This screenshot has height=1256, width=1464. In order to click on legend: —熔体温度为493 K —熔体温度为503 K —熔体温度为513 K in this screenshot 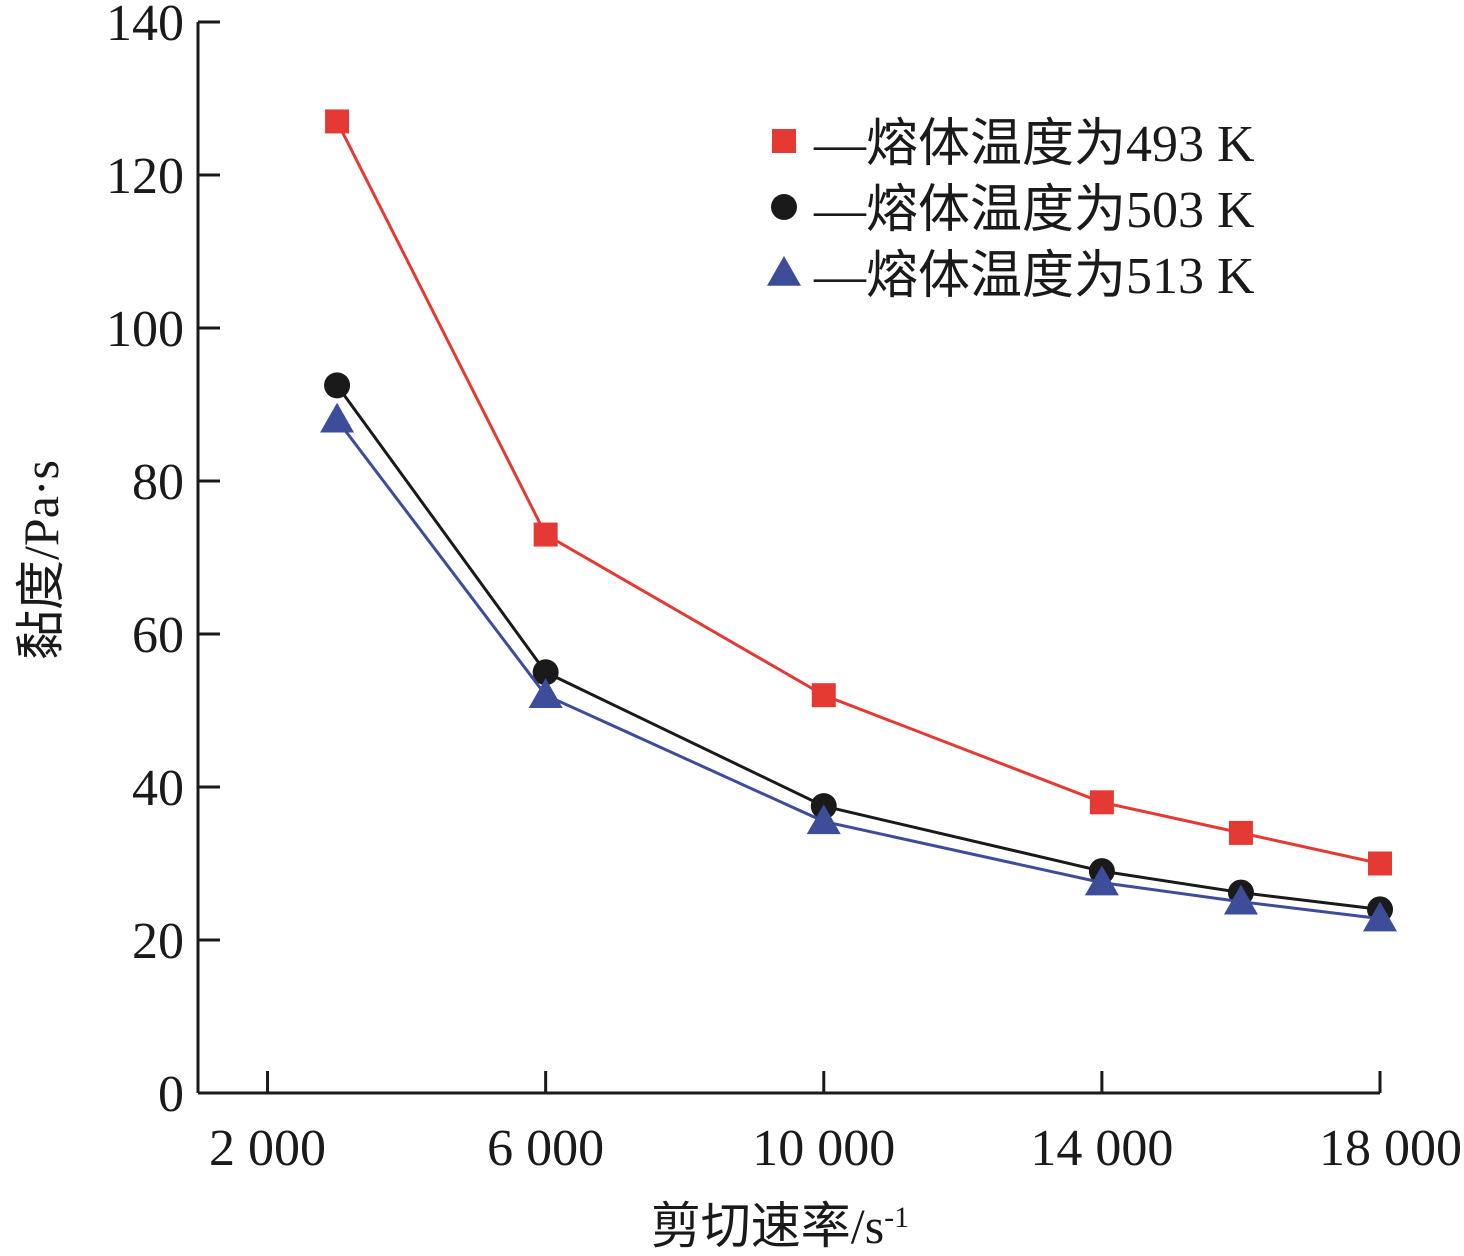, I will do `click(1011, 210)`.